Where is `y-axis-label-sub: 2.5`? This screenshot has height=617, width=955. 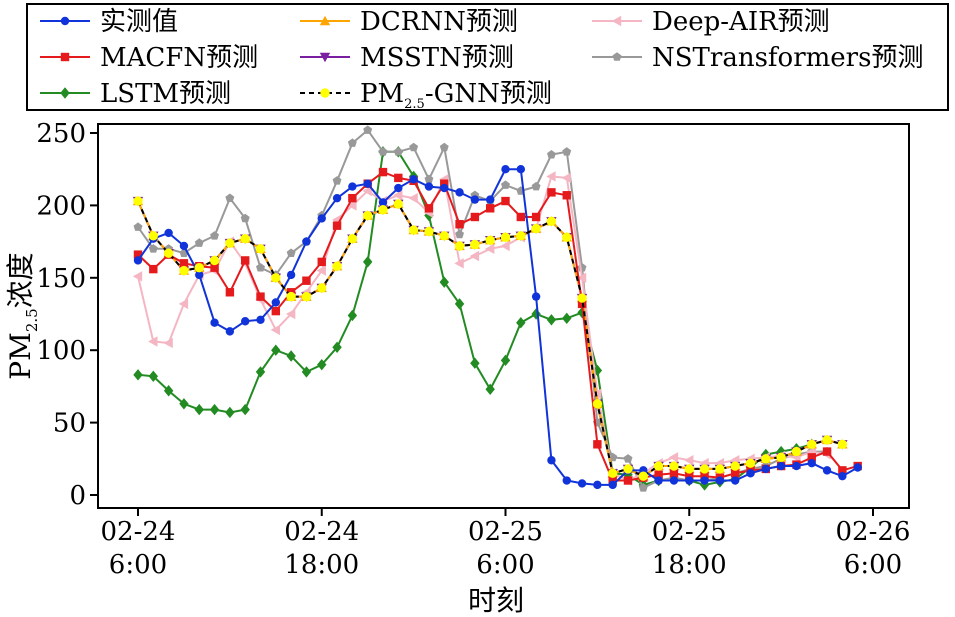 y-axis-label-sub: 2.5 is located at coordinates (32, 320).